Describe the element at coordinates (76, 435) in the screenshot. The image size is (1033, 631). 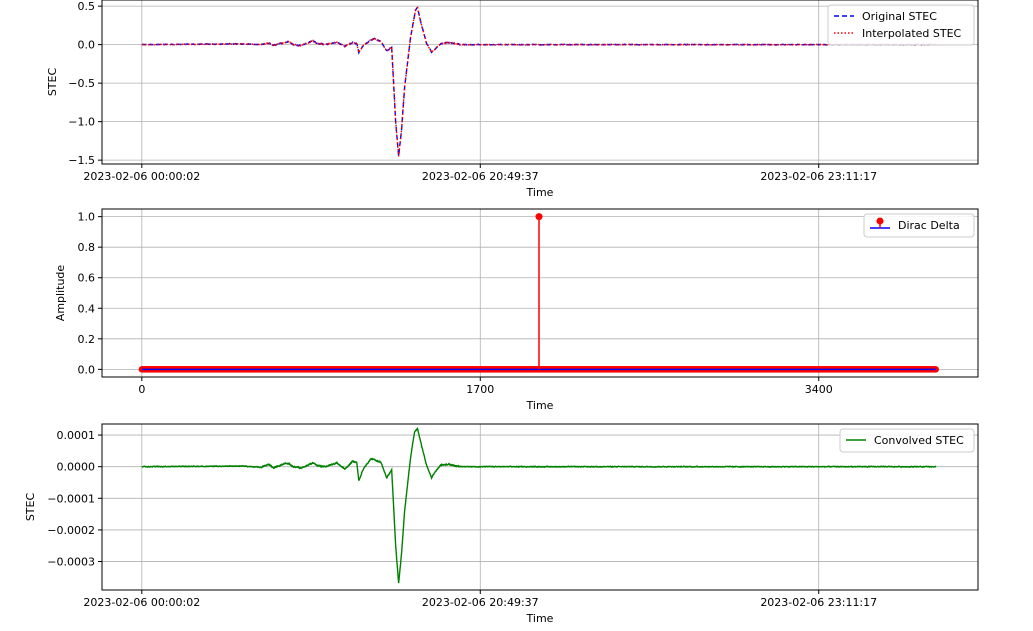
I see `y-tick-label: 0.0001` at that location.